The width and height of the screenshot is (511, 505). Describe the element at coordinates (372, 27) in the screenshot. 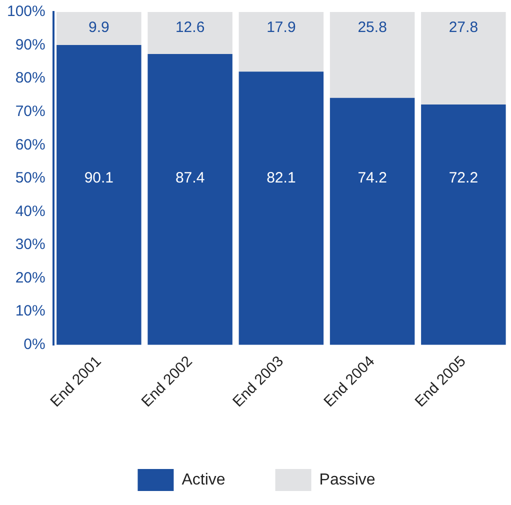

I see `data-label: 25.8` at that location.